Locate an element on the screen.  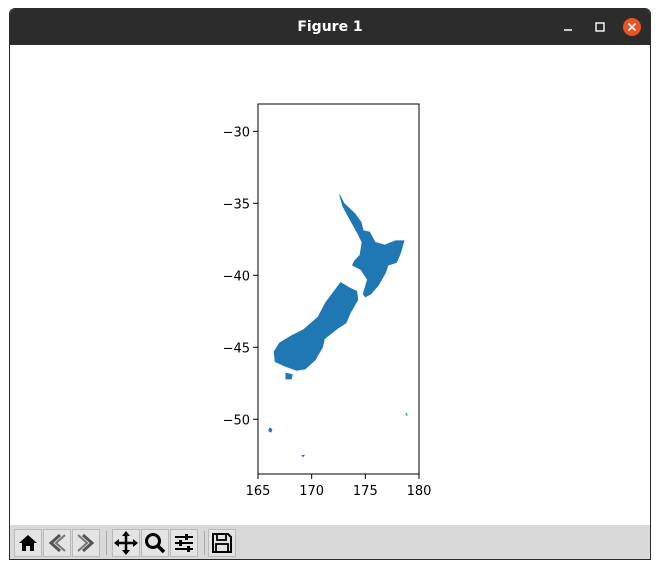
pan-button is located at coordinates (126, 543).